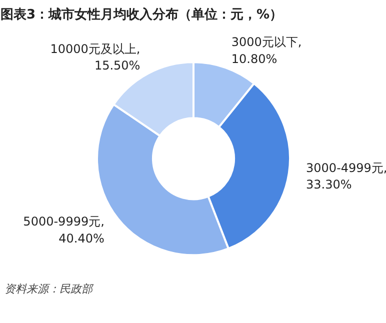 The height and width of the screenshot is (323, 386). Describe the element at coordinates (63, 230) in the screenshot. I see `slice-label: 5000-9999元, 40.40%` at that location.